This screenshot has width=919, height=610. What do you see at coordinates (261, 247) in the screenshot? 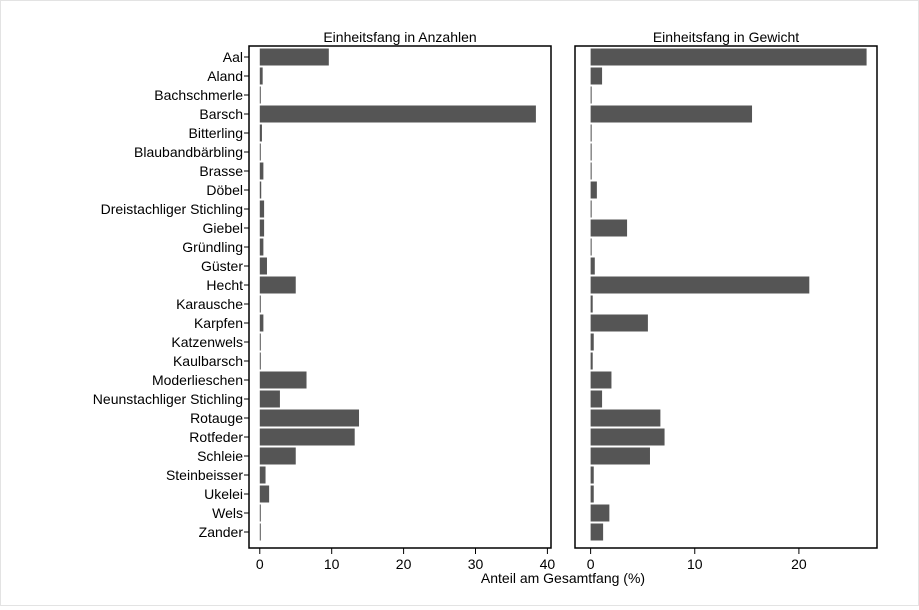
I see `bar-panel-1-gründling` at bounding box center [261, 247].